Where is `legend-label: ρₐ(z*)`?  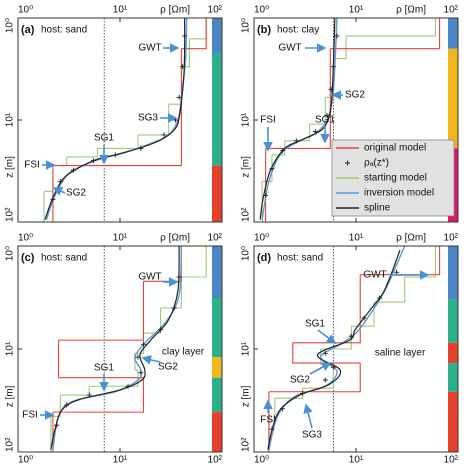
legend-label: ρₐ(z*) is located at coordinates (376, 163).